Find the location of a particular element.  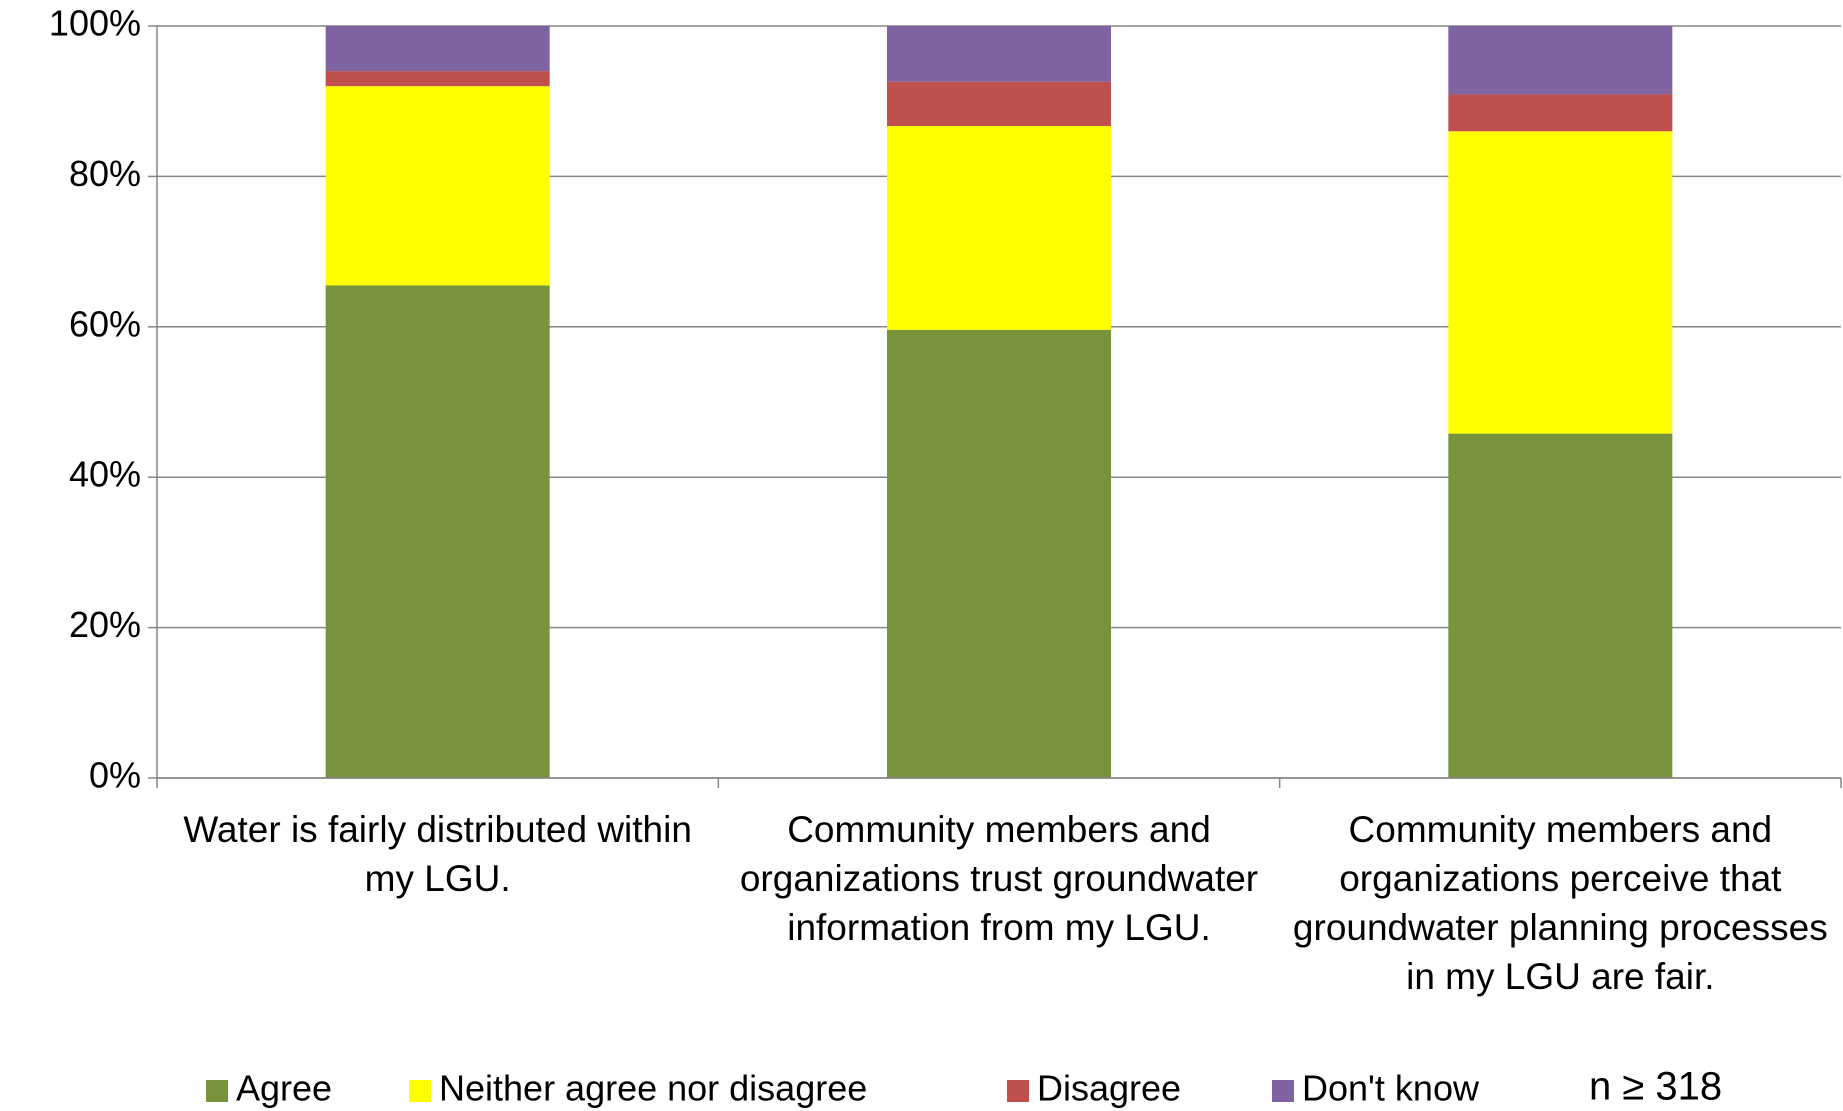

annotation: n ≥ 318 is located at coordinates (1655, 1087).